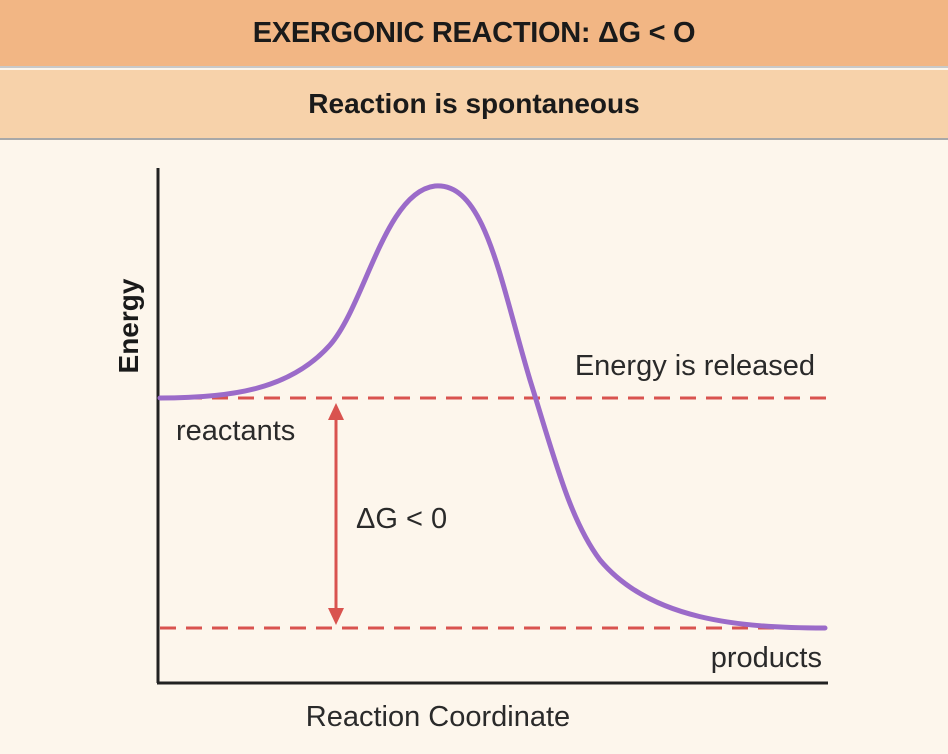  I want to click on x-axis-label: Reaction Coordinate, so click(438, 717).